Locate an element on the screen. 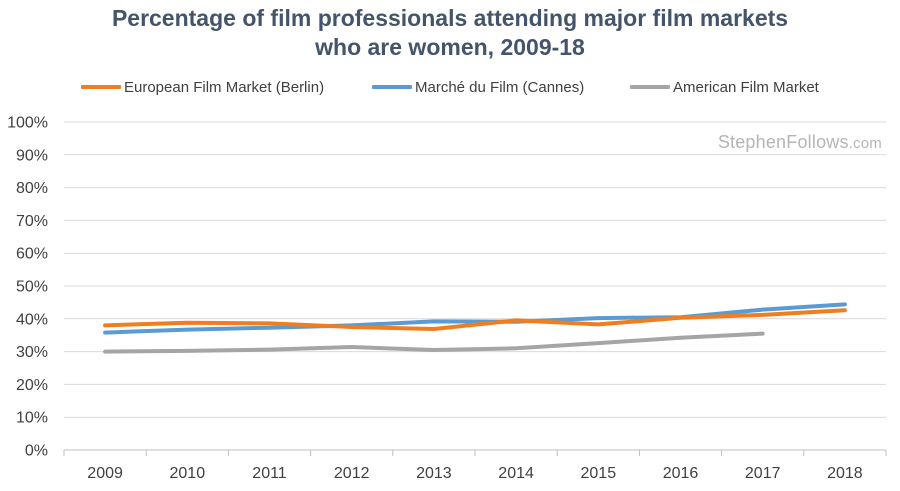  y-tick-label-20: 20% is located at coordinates (32, 385).